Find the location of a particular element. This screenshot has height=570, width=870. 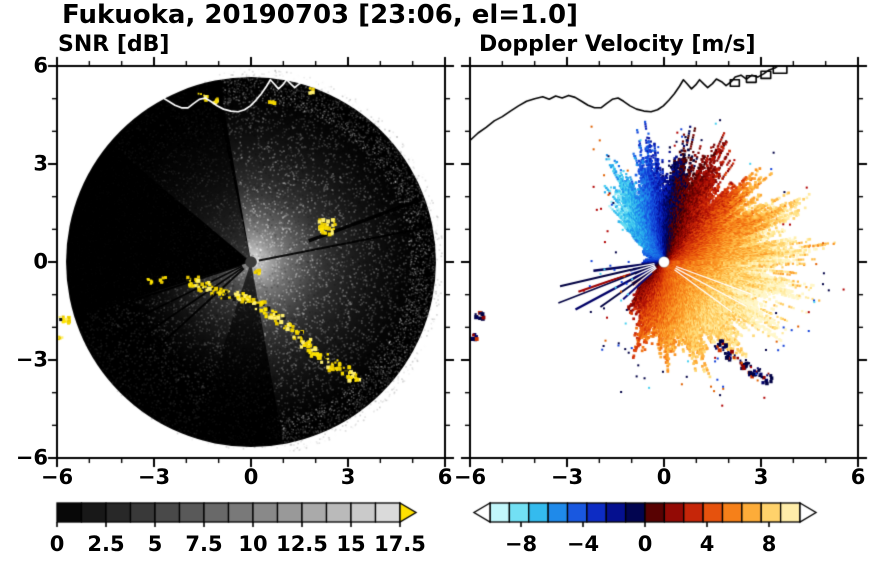

snr-colorbar-tick-label: 2.5 is located at coordinates (106, 544).